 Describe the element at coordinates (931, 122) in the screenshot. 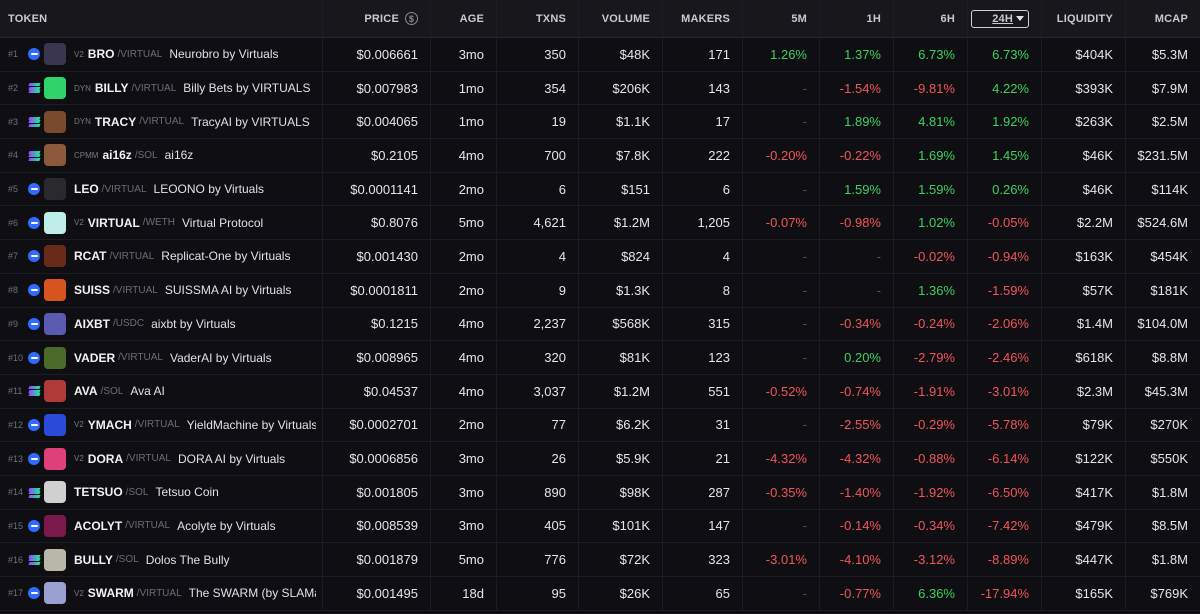

I see `change-6h-cell: 4.81%` at that location.